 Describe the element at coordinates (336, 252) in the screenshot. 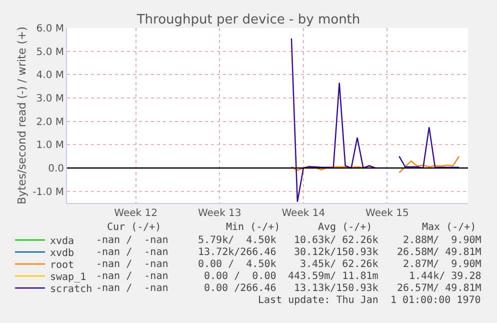

I see `text: 30.12k/150.93k` at that location.